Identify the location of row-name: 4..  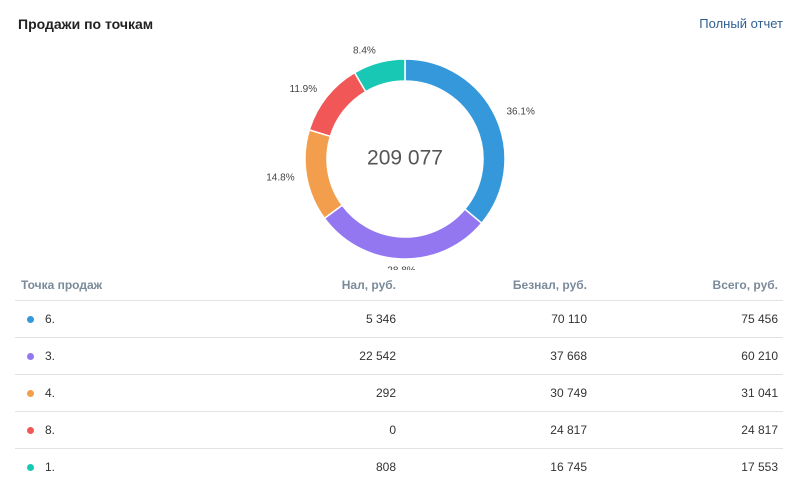
(50, 393).